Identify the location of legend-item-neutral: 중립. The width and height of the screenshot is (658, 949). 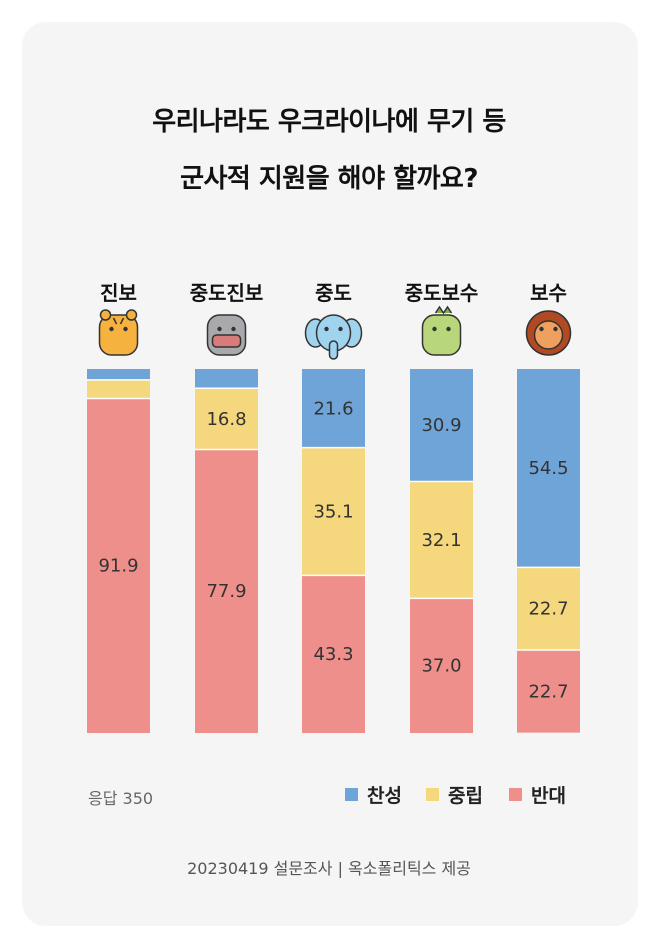
(454, 794).